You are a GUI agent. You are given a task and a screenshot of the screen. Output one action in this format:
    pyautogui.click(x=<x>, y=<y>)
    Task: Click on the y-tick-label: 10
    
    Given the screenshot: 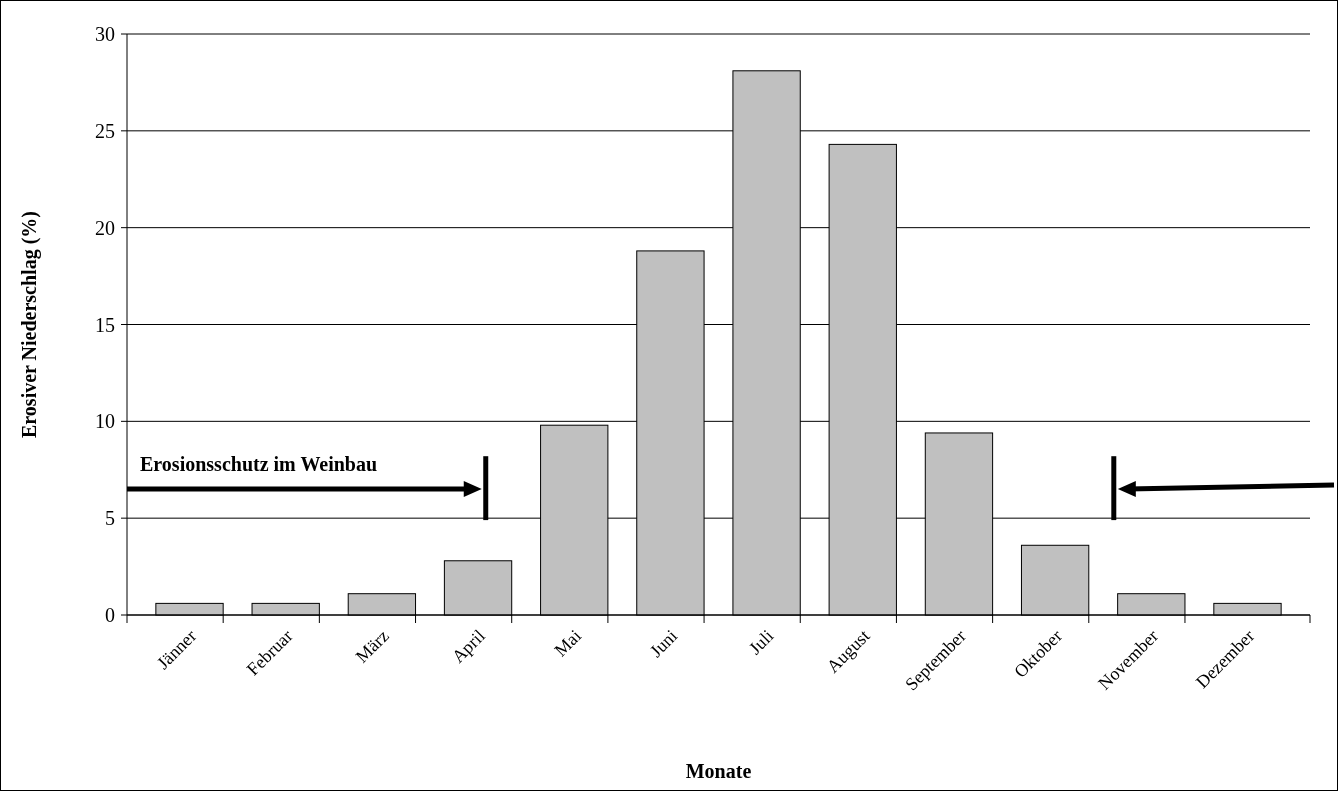 What is the action you would take?
    pyautogui.click(x=105, y=421)
    